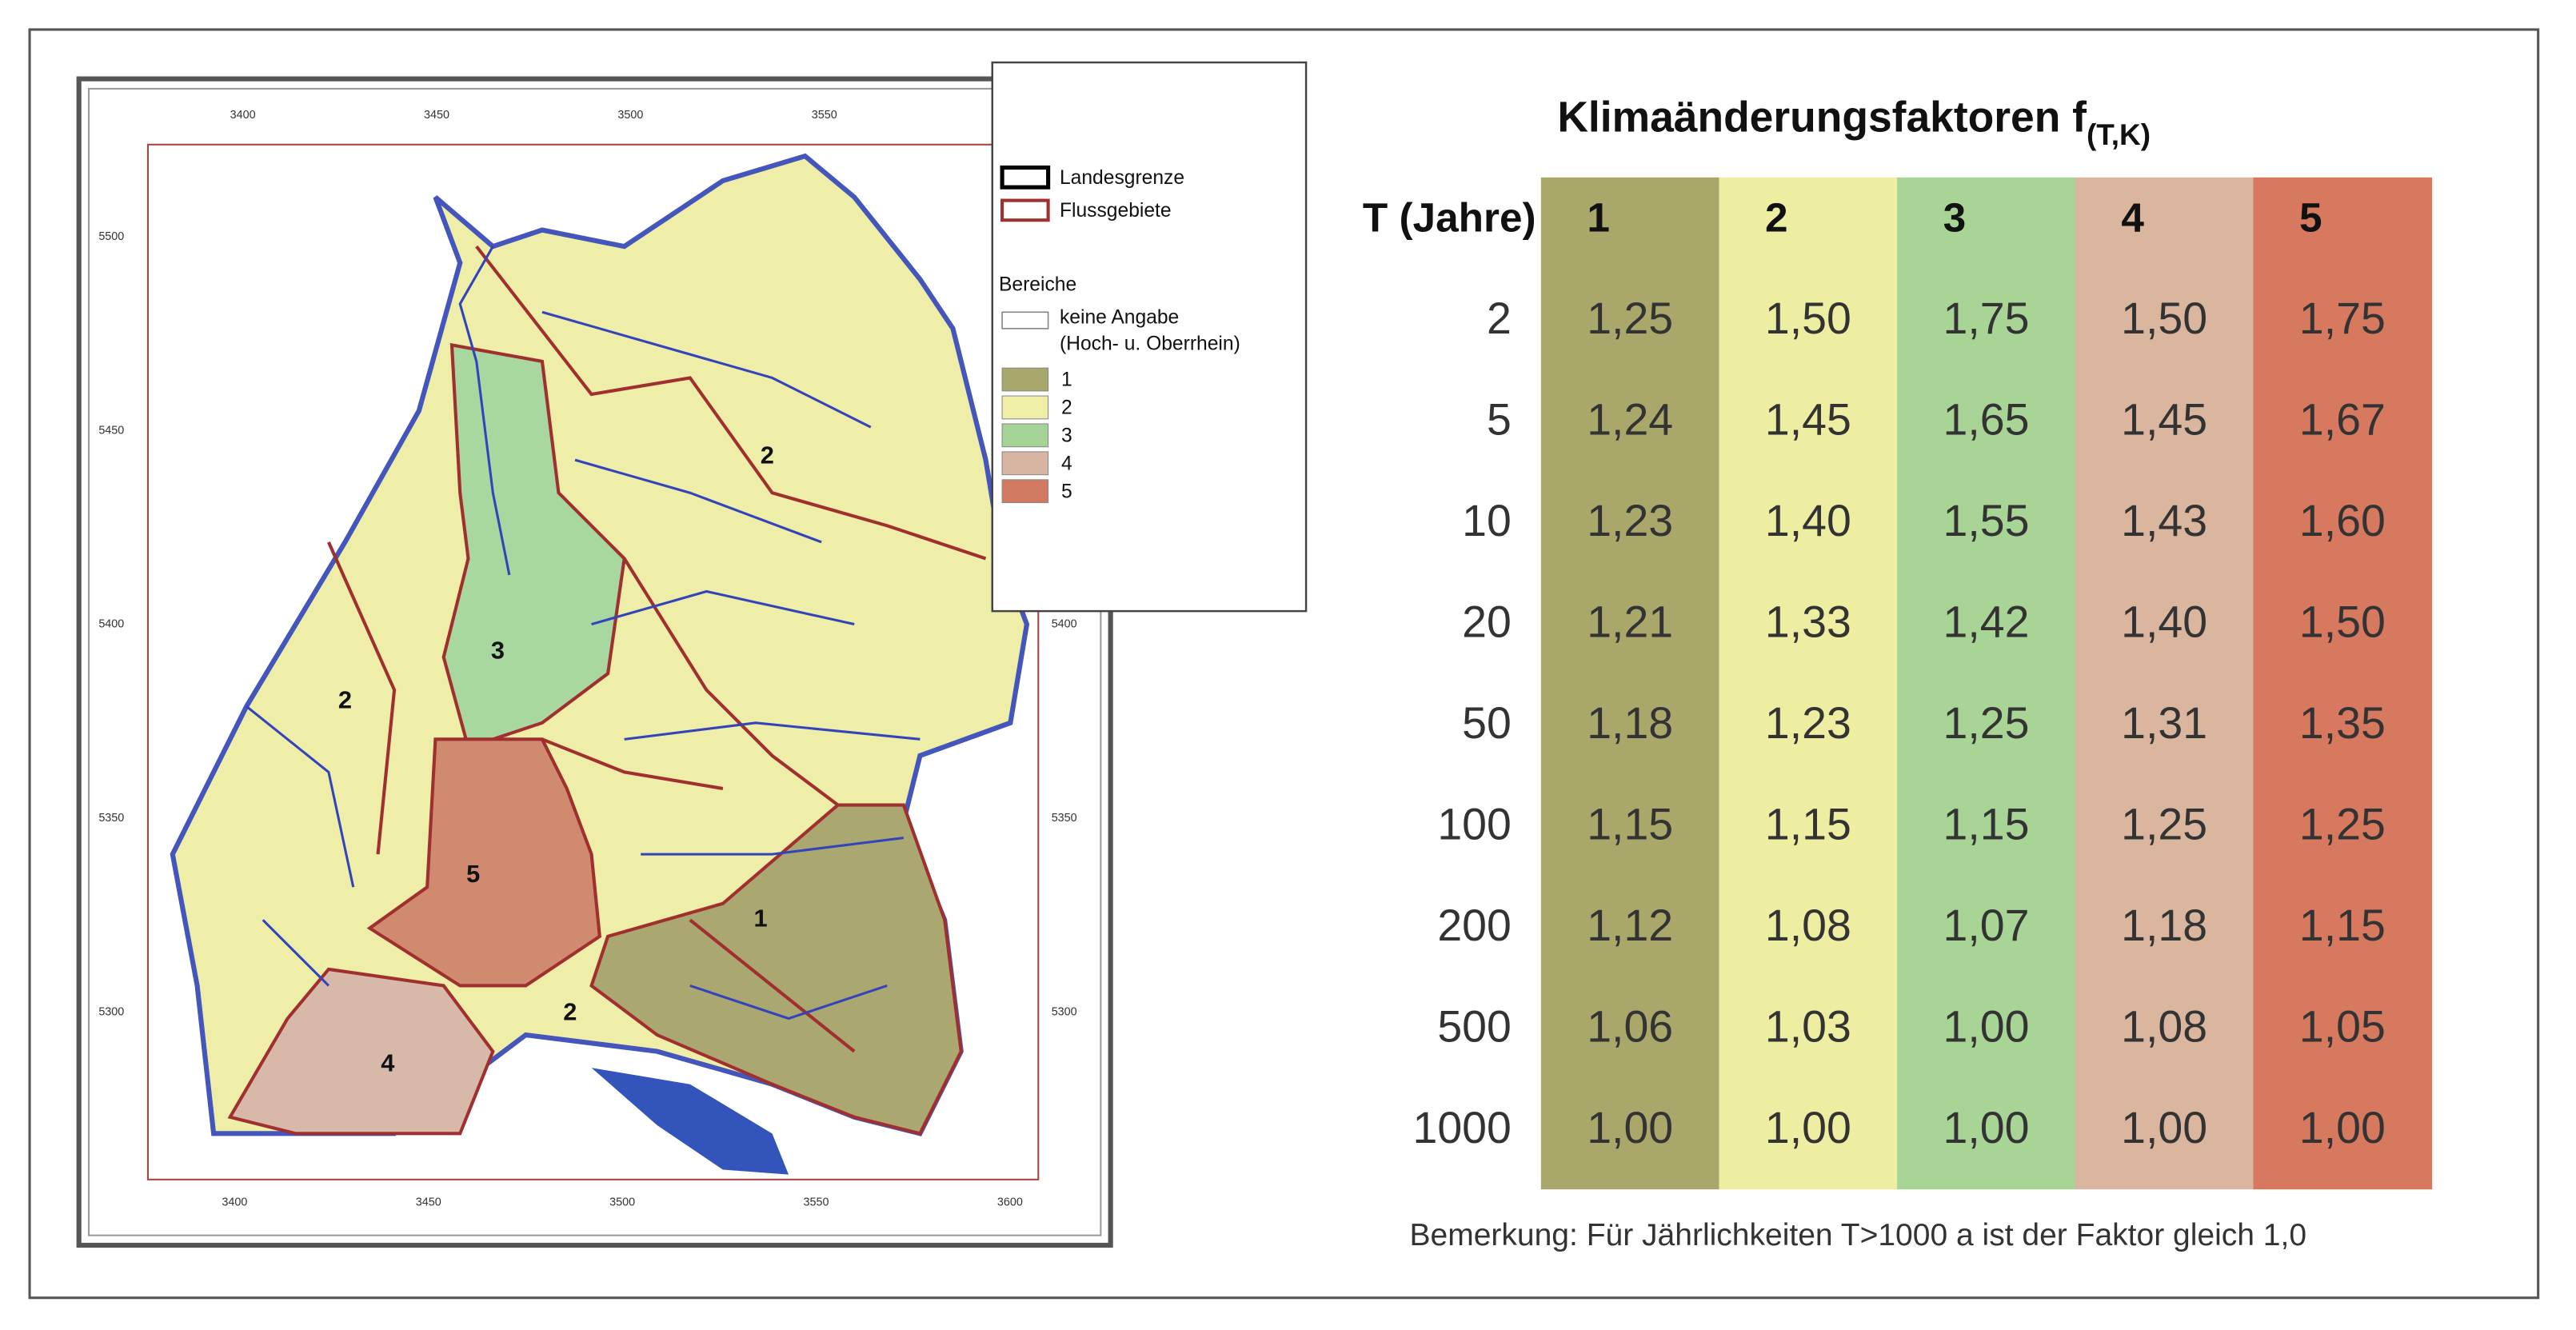 This screenshot has height=1330, width=2576. I want to click on column-header: 1, so click(1598, 218).